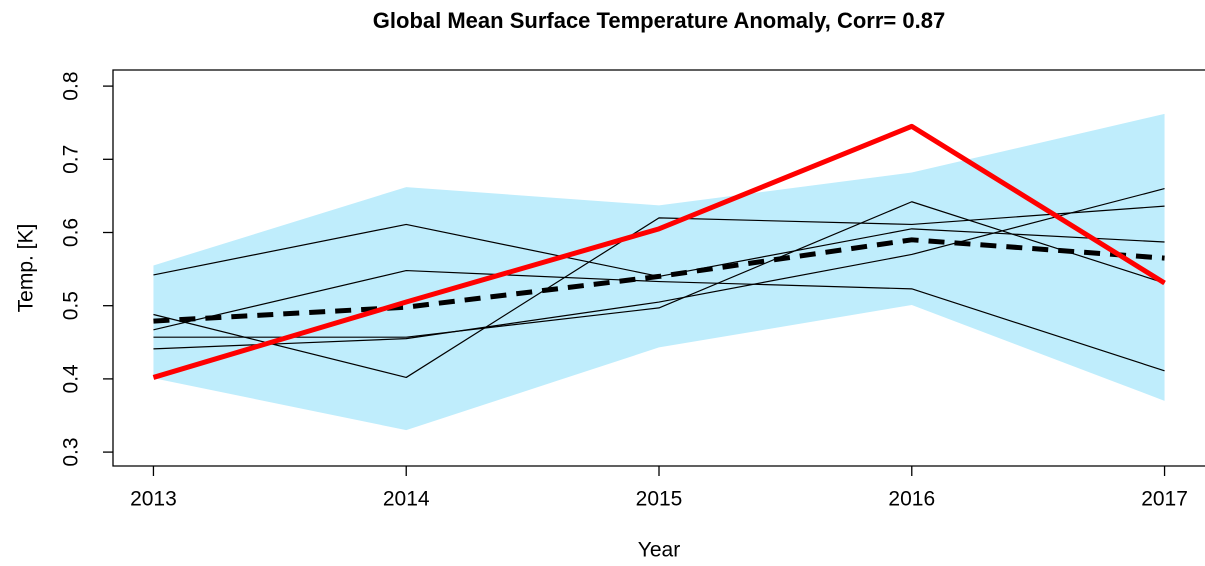 This screenshot has height=566, width=1205. What do you see at coordinates (71, 86) in the screenshot?
I see `y-tick-label: 0.8` at bounding box center [71, 86].